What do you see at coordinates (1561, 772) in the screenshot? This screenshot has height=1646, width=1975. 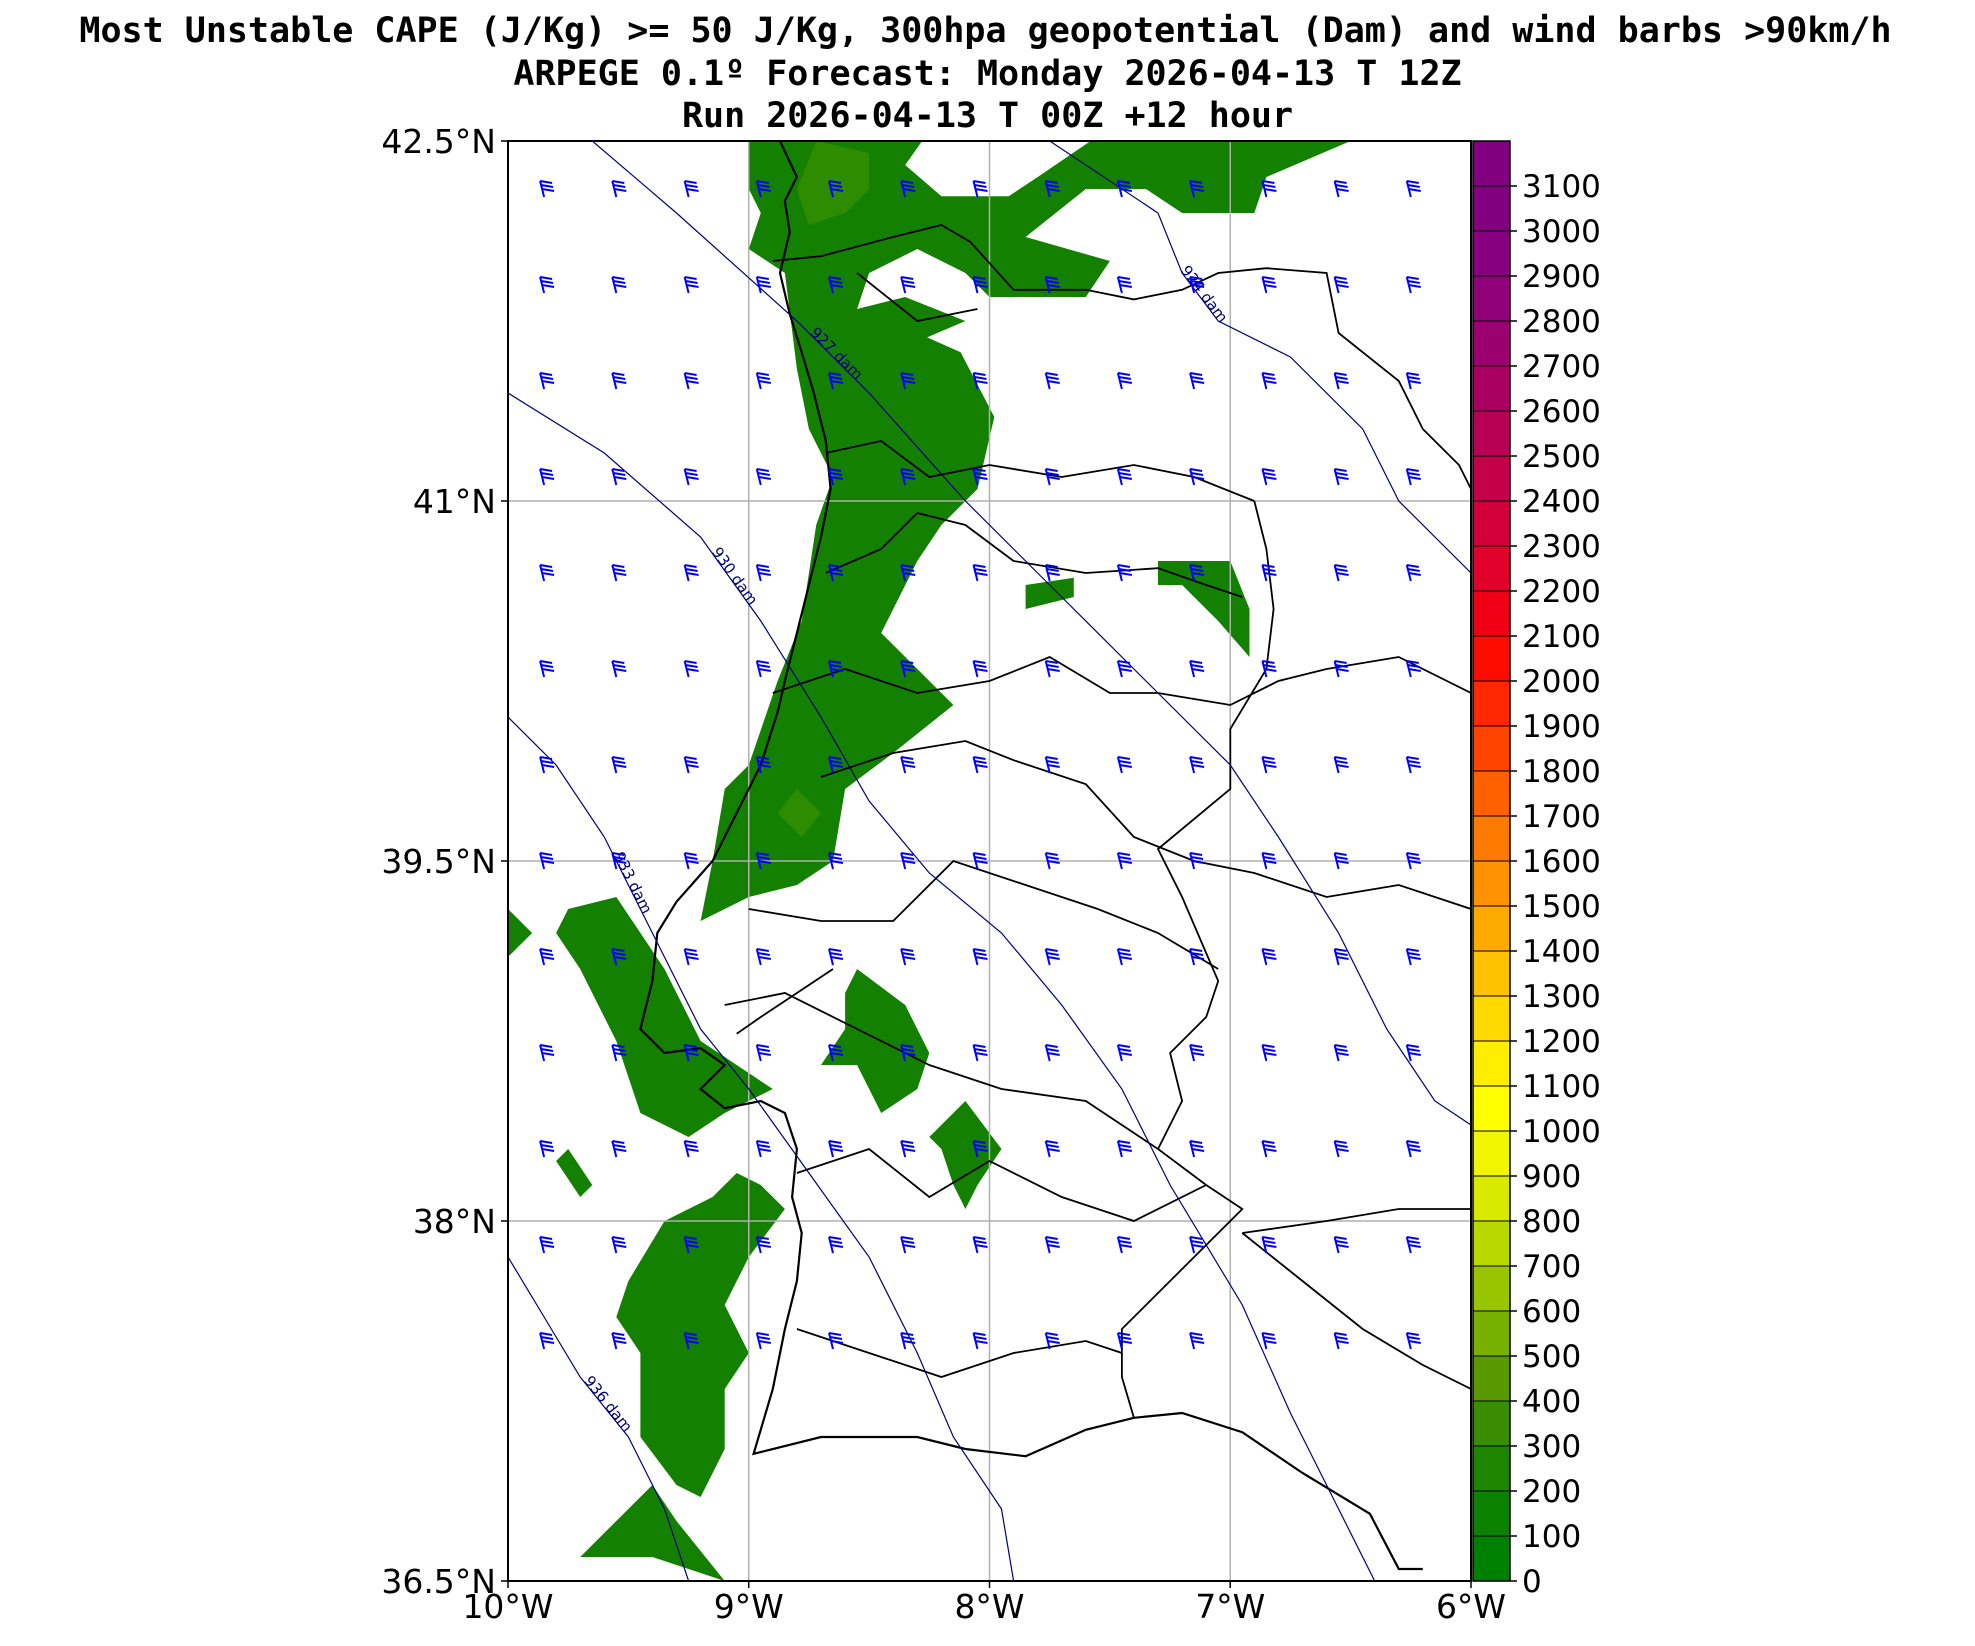 I see `colorbar-tick-label: 1800` at bounding box center [1561, 772].